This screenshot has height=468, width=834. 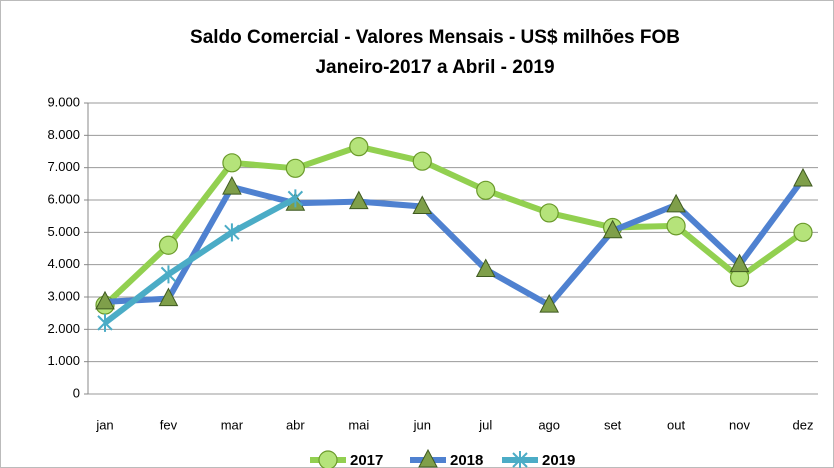 What do you see at coordinates (485, 424) in the screenshot?
I see `x-tick-label: jul` at bounding box center [485, 424].